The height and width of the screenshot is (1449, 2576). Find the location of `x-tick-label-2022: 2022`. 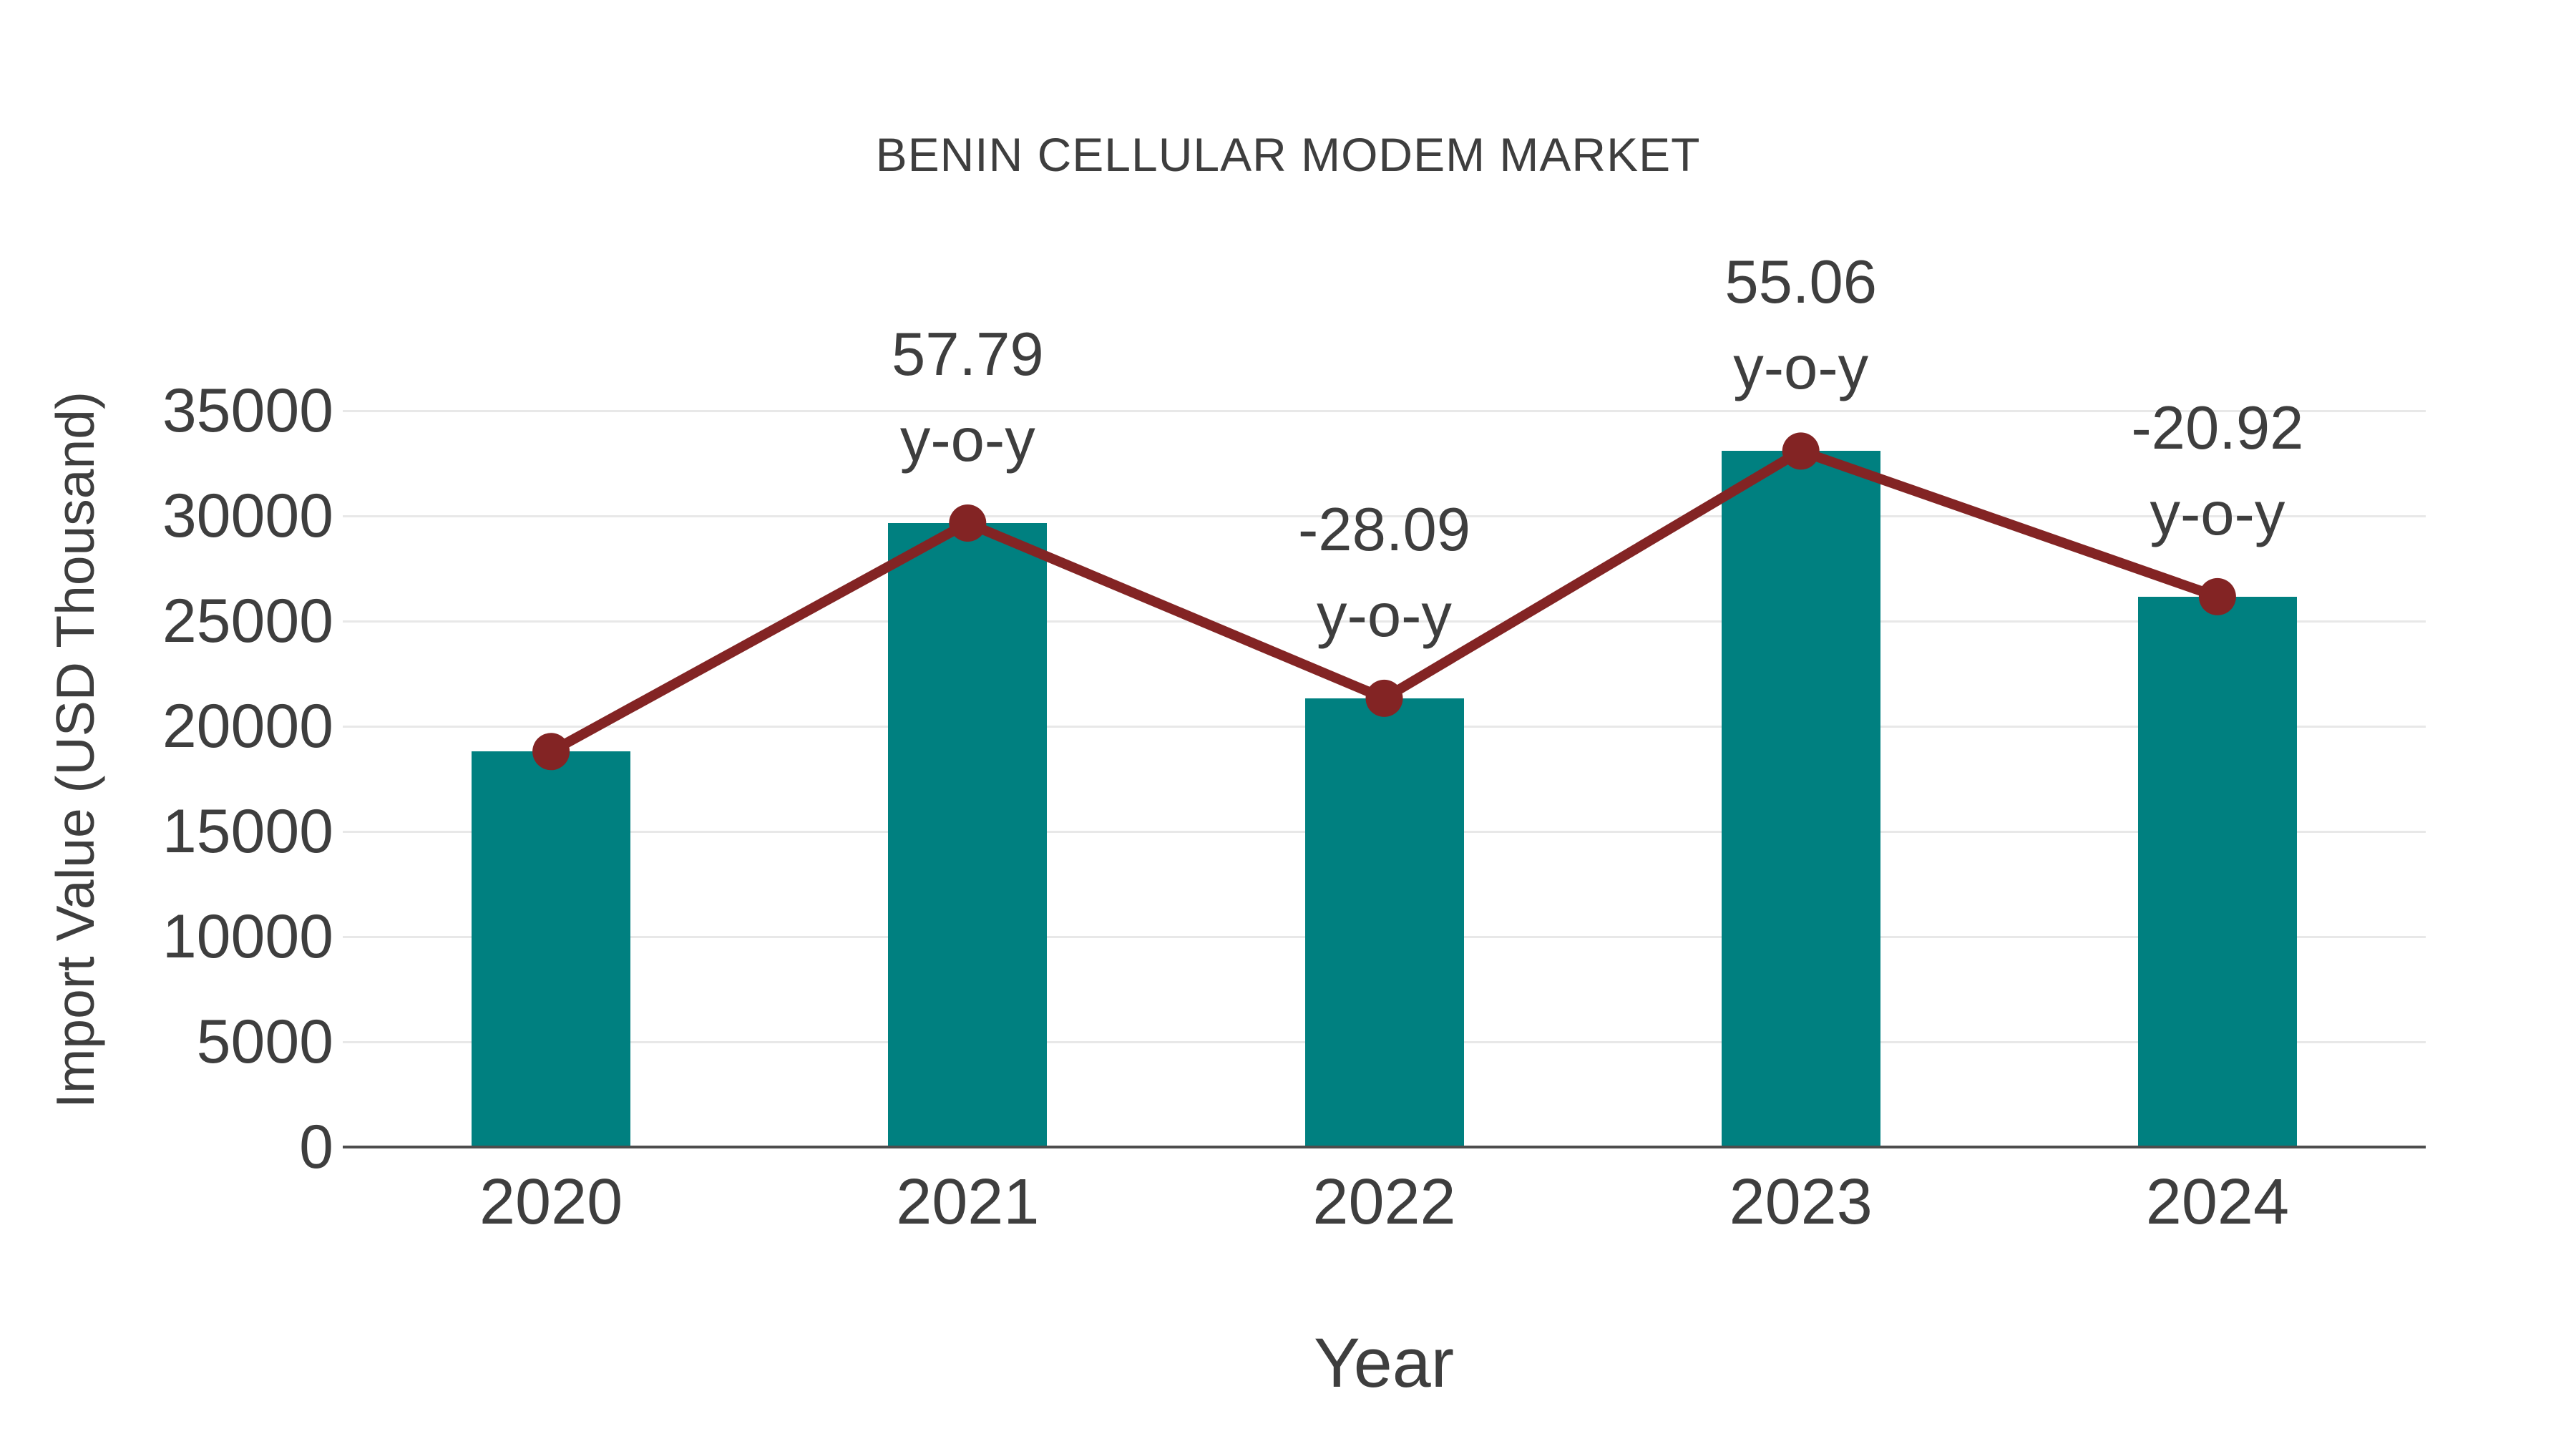

x-tick-label-2022: 2022 is located at coordinates (1384, 1202).